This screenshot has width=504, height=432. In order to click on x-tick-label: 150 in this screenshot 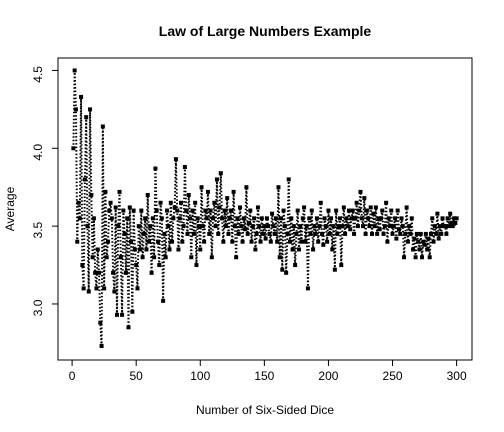, I will do `click(264, 376)`.